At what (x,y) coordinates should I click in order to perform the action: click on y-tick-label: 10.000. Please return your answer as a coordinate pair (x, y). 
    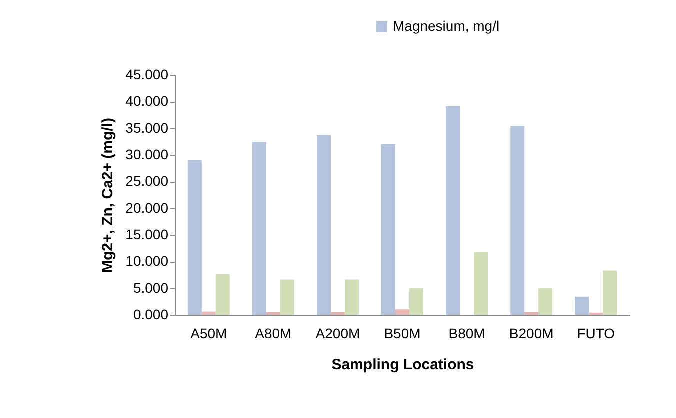
    Looking at the image, I should click on (147, 261).